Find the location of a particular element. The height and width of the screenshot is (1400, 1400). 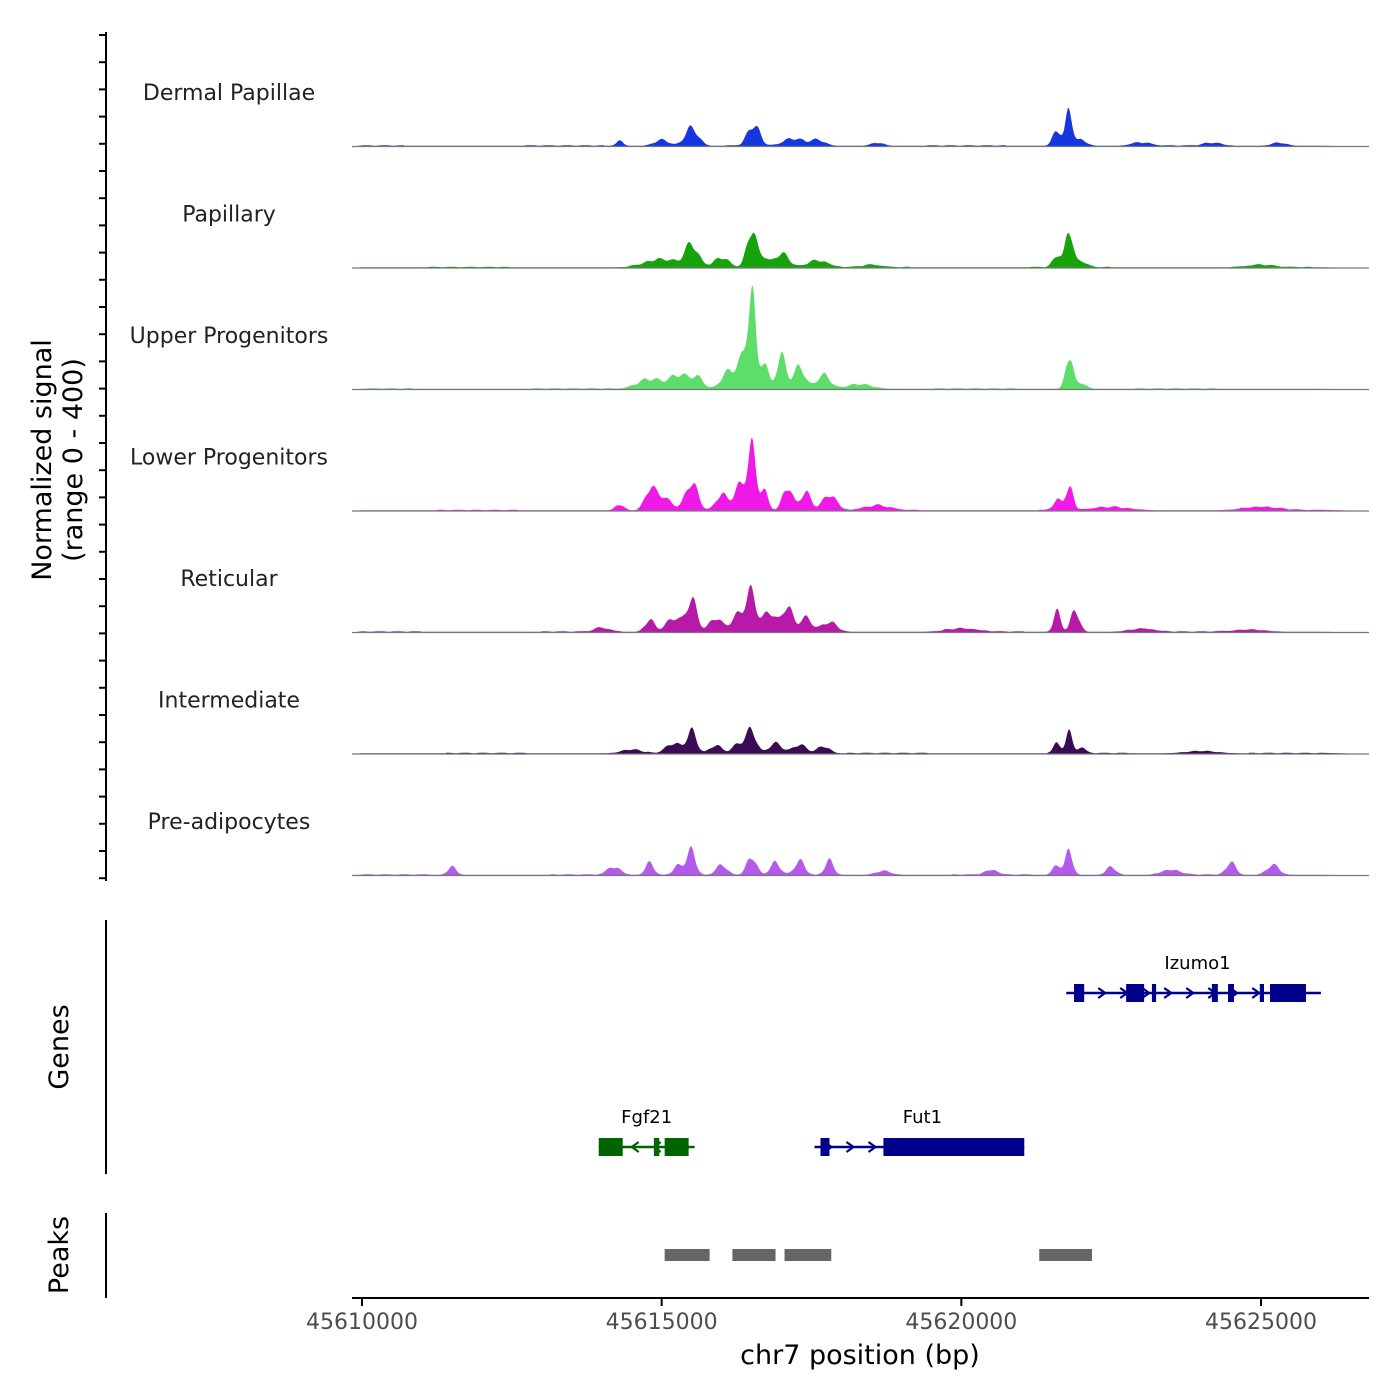

track-lower-progenitors: Lower Progenitors is located at coordinates (749, 474).